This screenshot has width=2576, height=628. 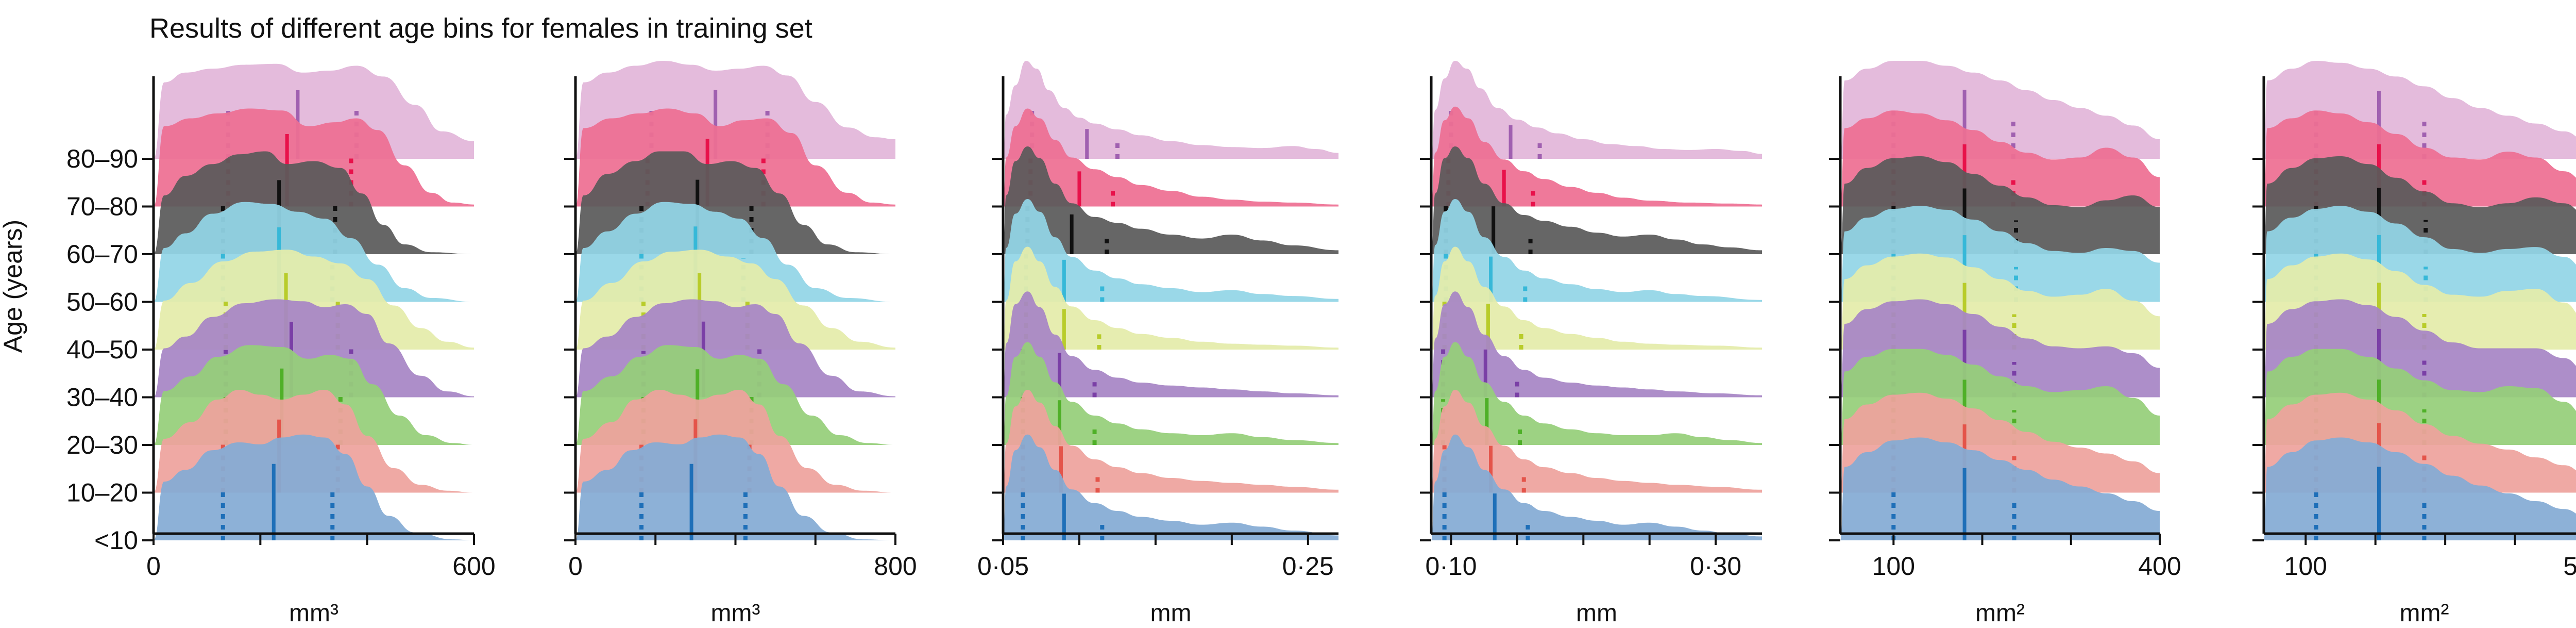 What do you see at coordinates (102, 206) in the screenshot?
I see `y-tick-label: 70–80` at bounding box center [102, 206].